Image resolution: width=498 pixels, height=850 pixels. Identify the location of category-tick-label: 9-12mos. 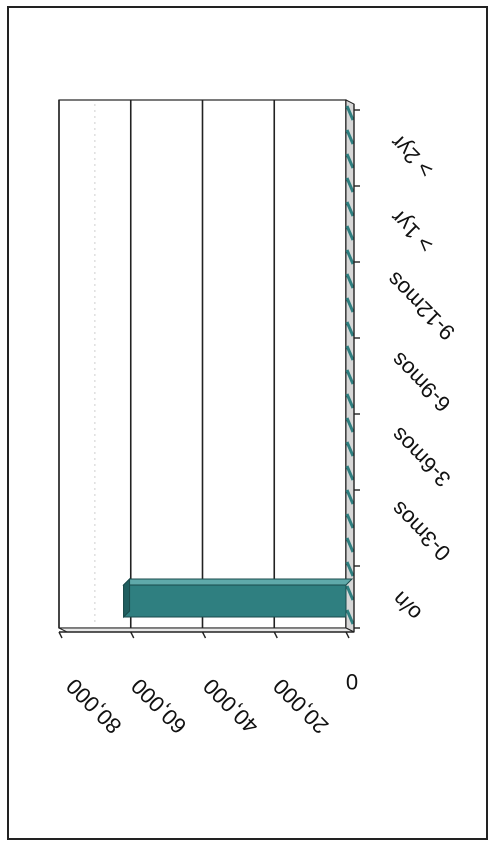
(421, 306).